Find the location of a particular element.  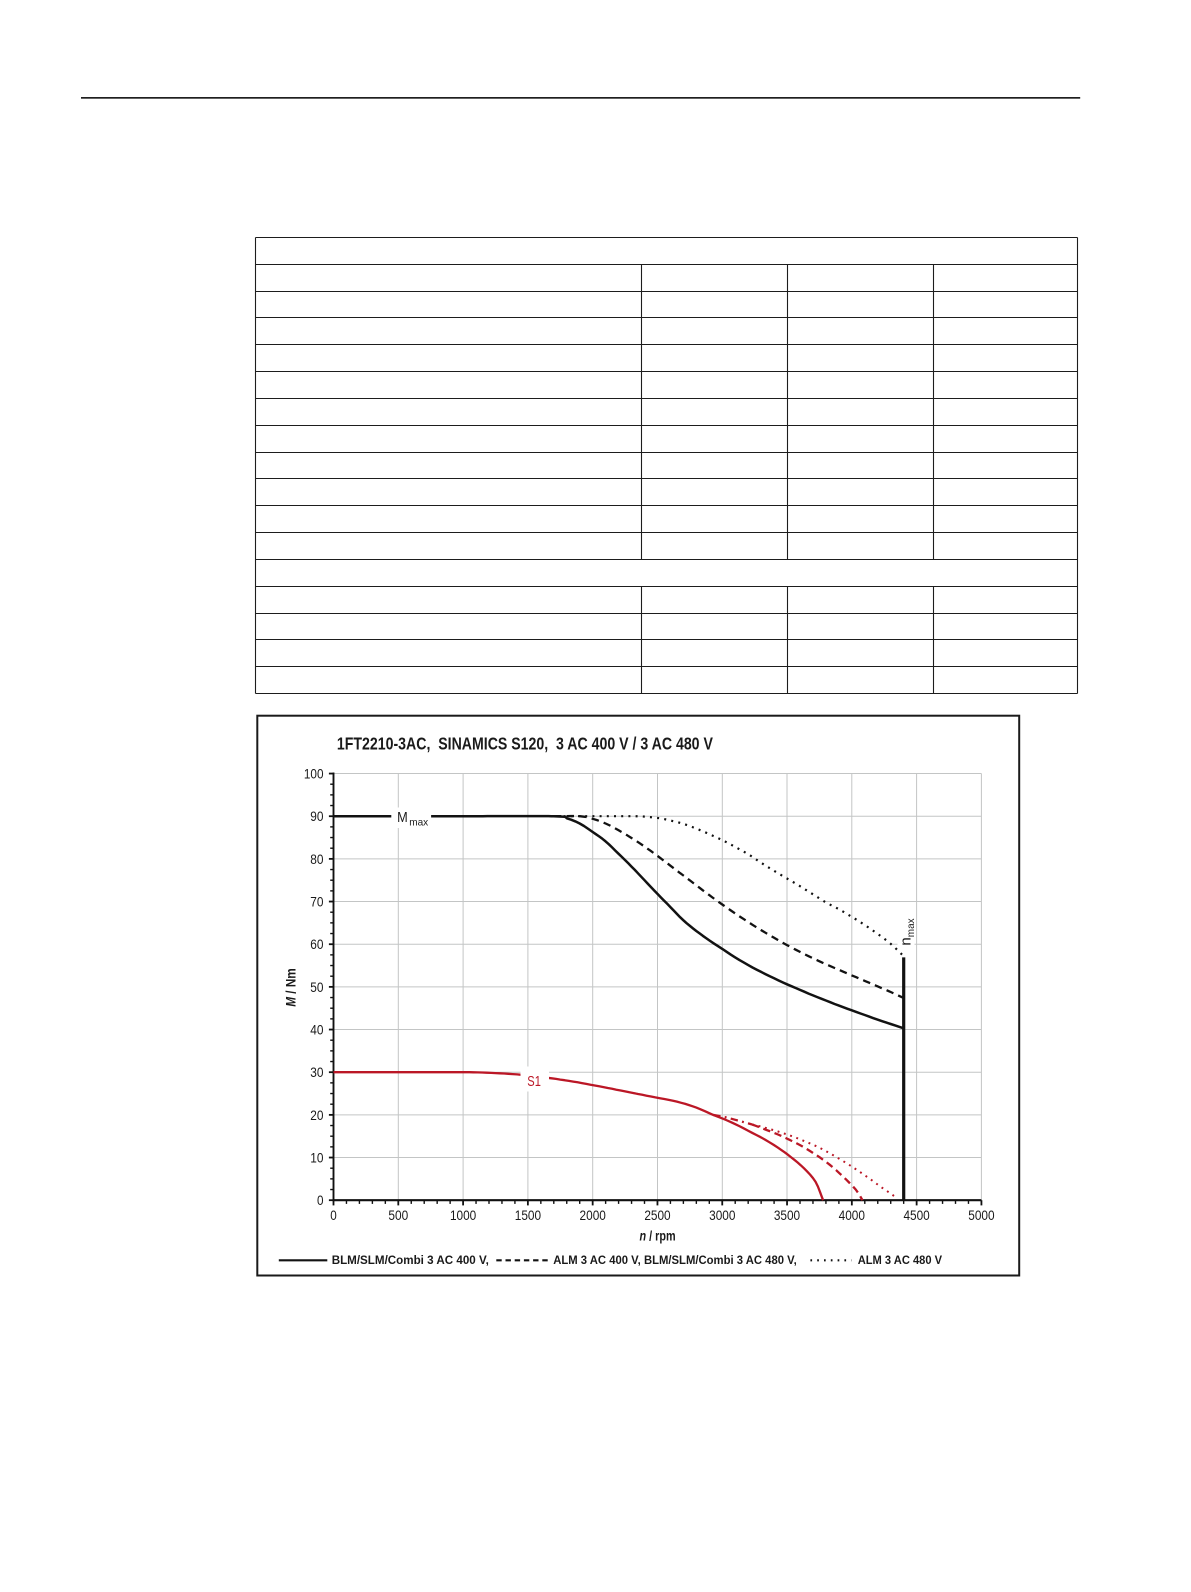

svg-text: ALM 3 AC 480 V is located at coordinates (900, 1260).